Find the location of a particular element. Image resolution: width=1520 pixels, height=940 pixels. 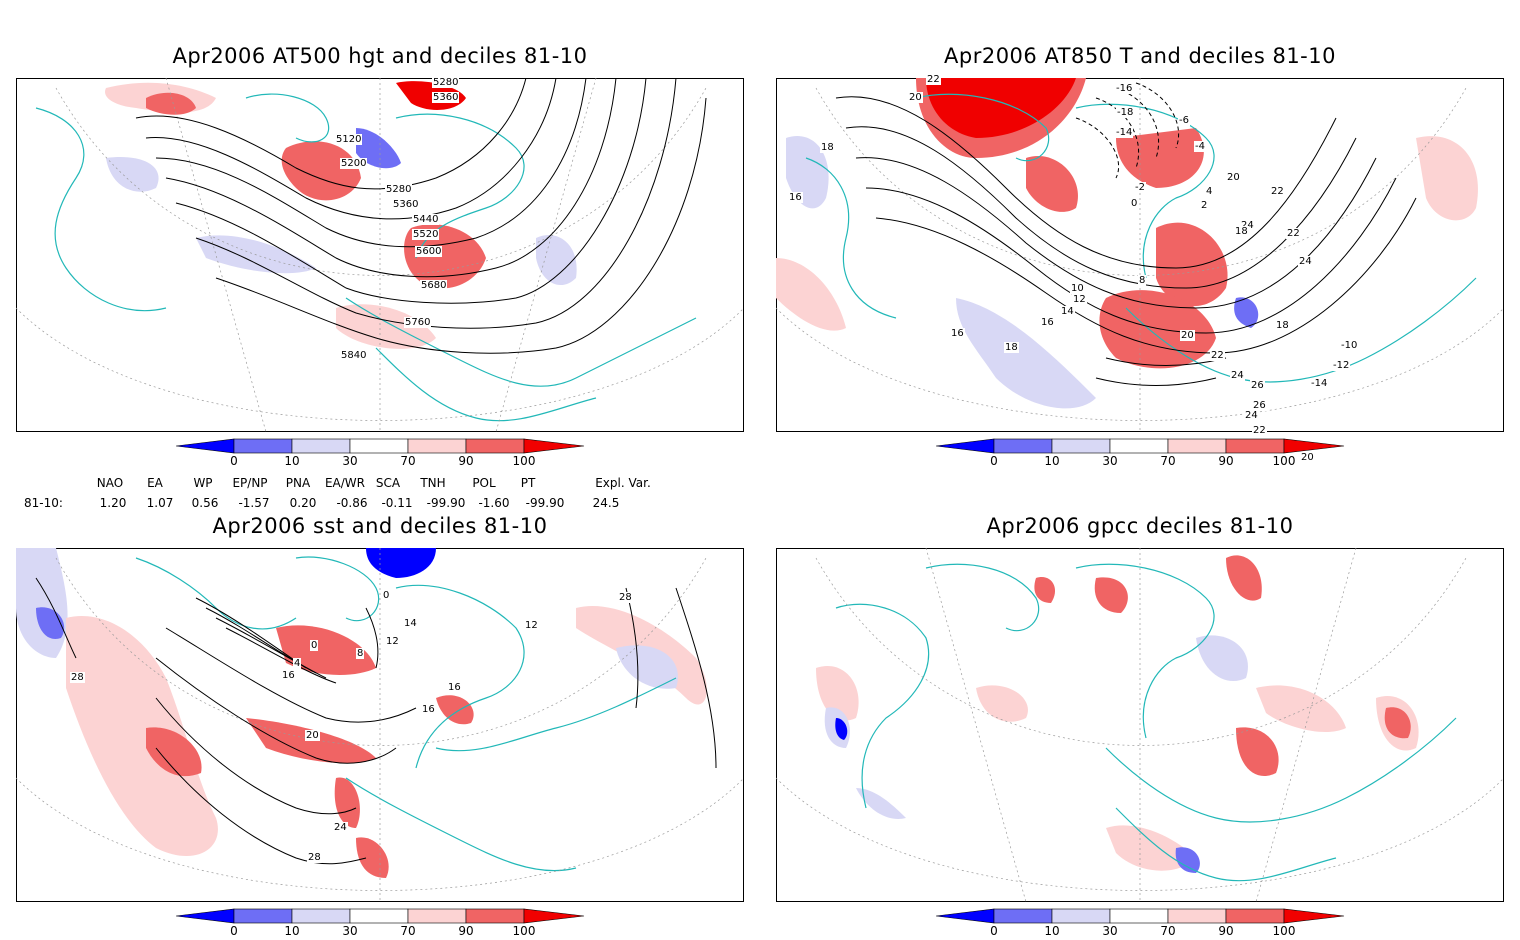

contour-label: -4 is located at coordinates (1200, 146).